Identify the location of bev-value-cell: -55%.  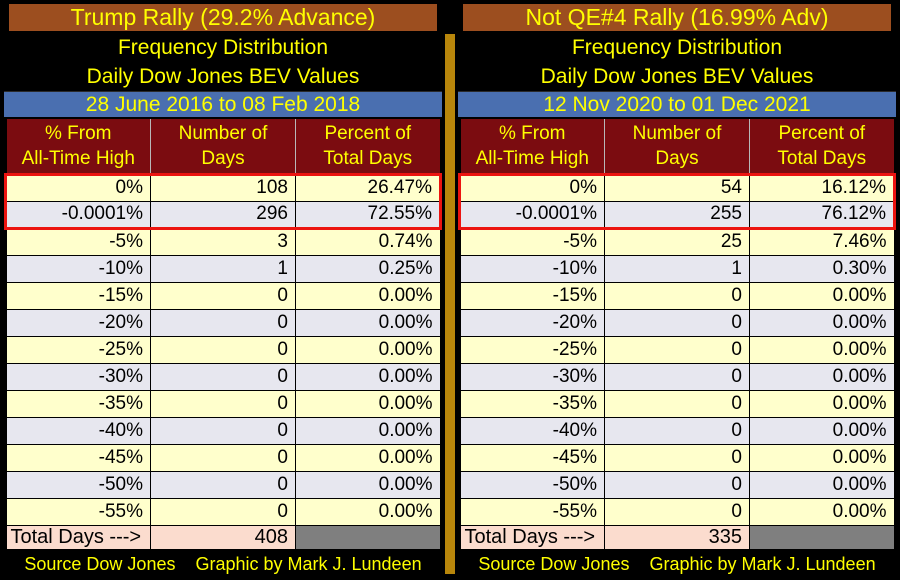
(532, 511).